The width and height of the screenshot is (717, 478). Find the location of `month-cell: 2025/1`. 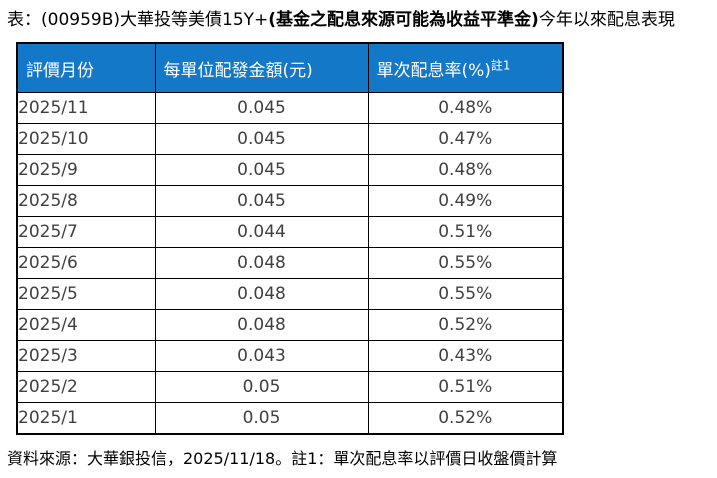

month-cell: 2025/1 is located at coordinates (86, 418).